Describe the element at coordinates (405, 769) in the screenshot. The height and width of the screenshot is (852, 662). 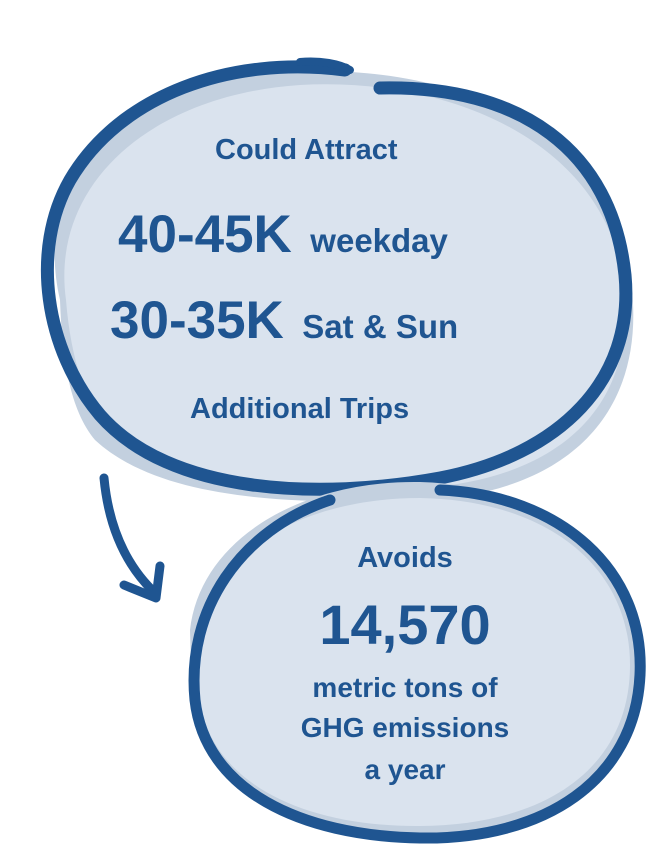
I see `bottom-line-3: a year` at that location.